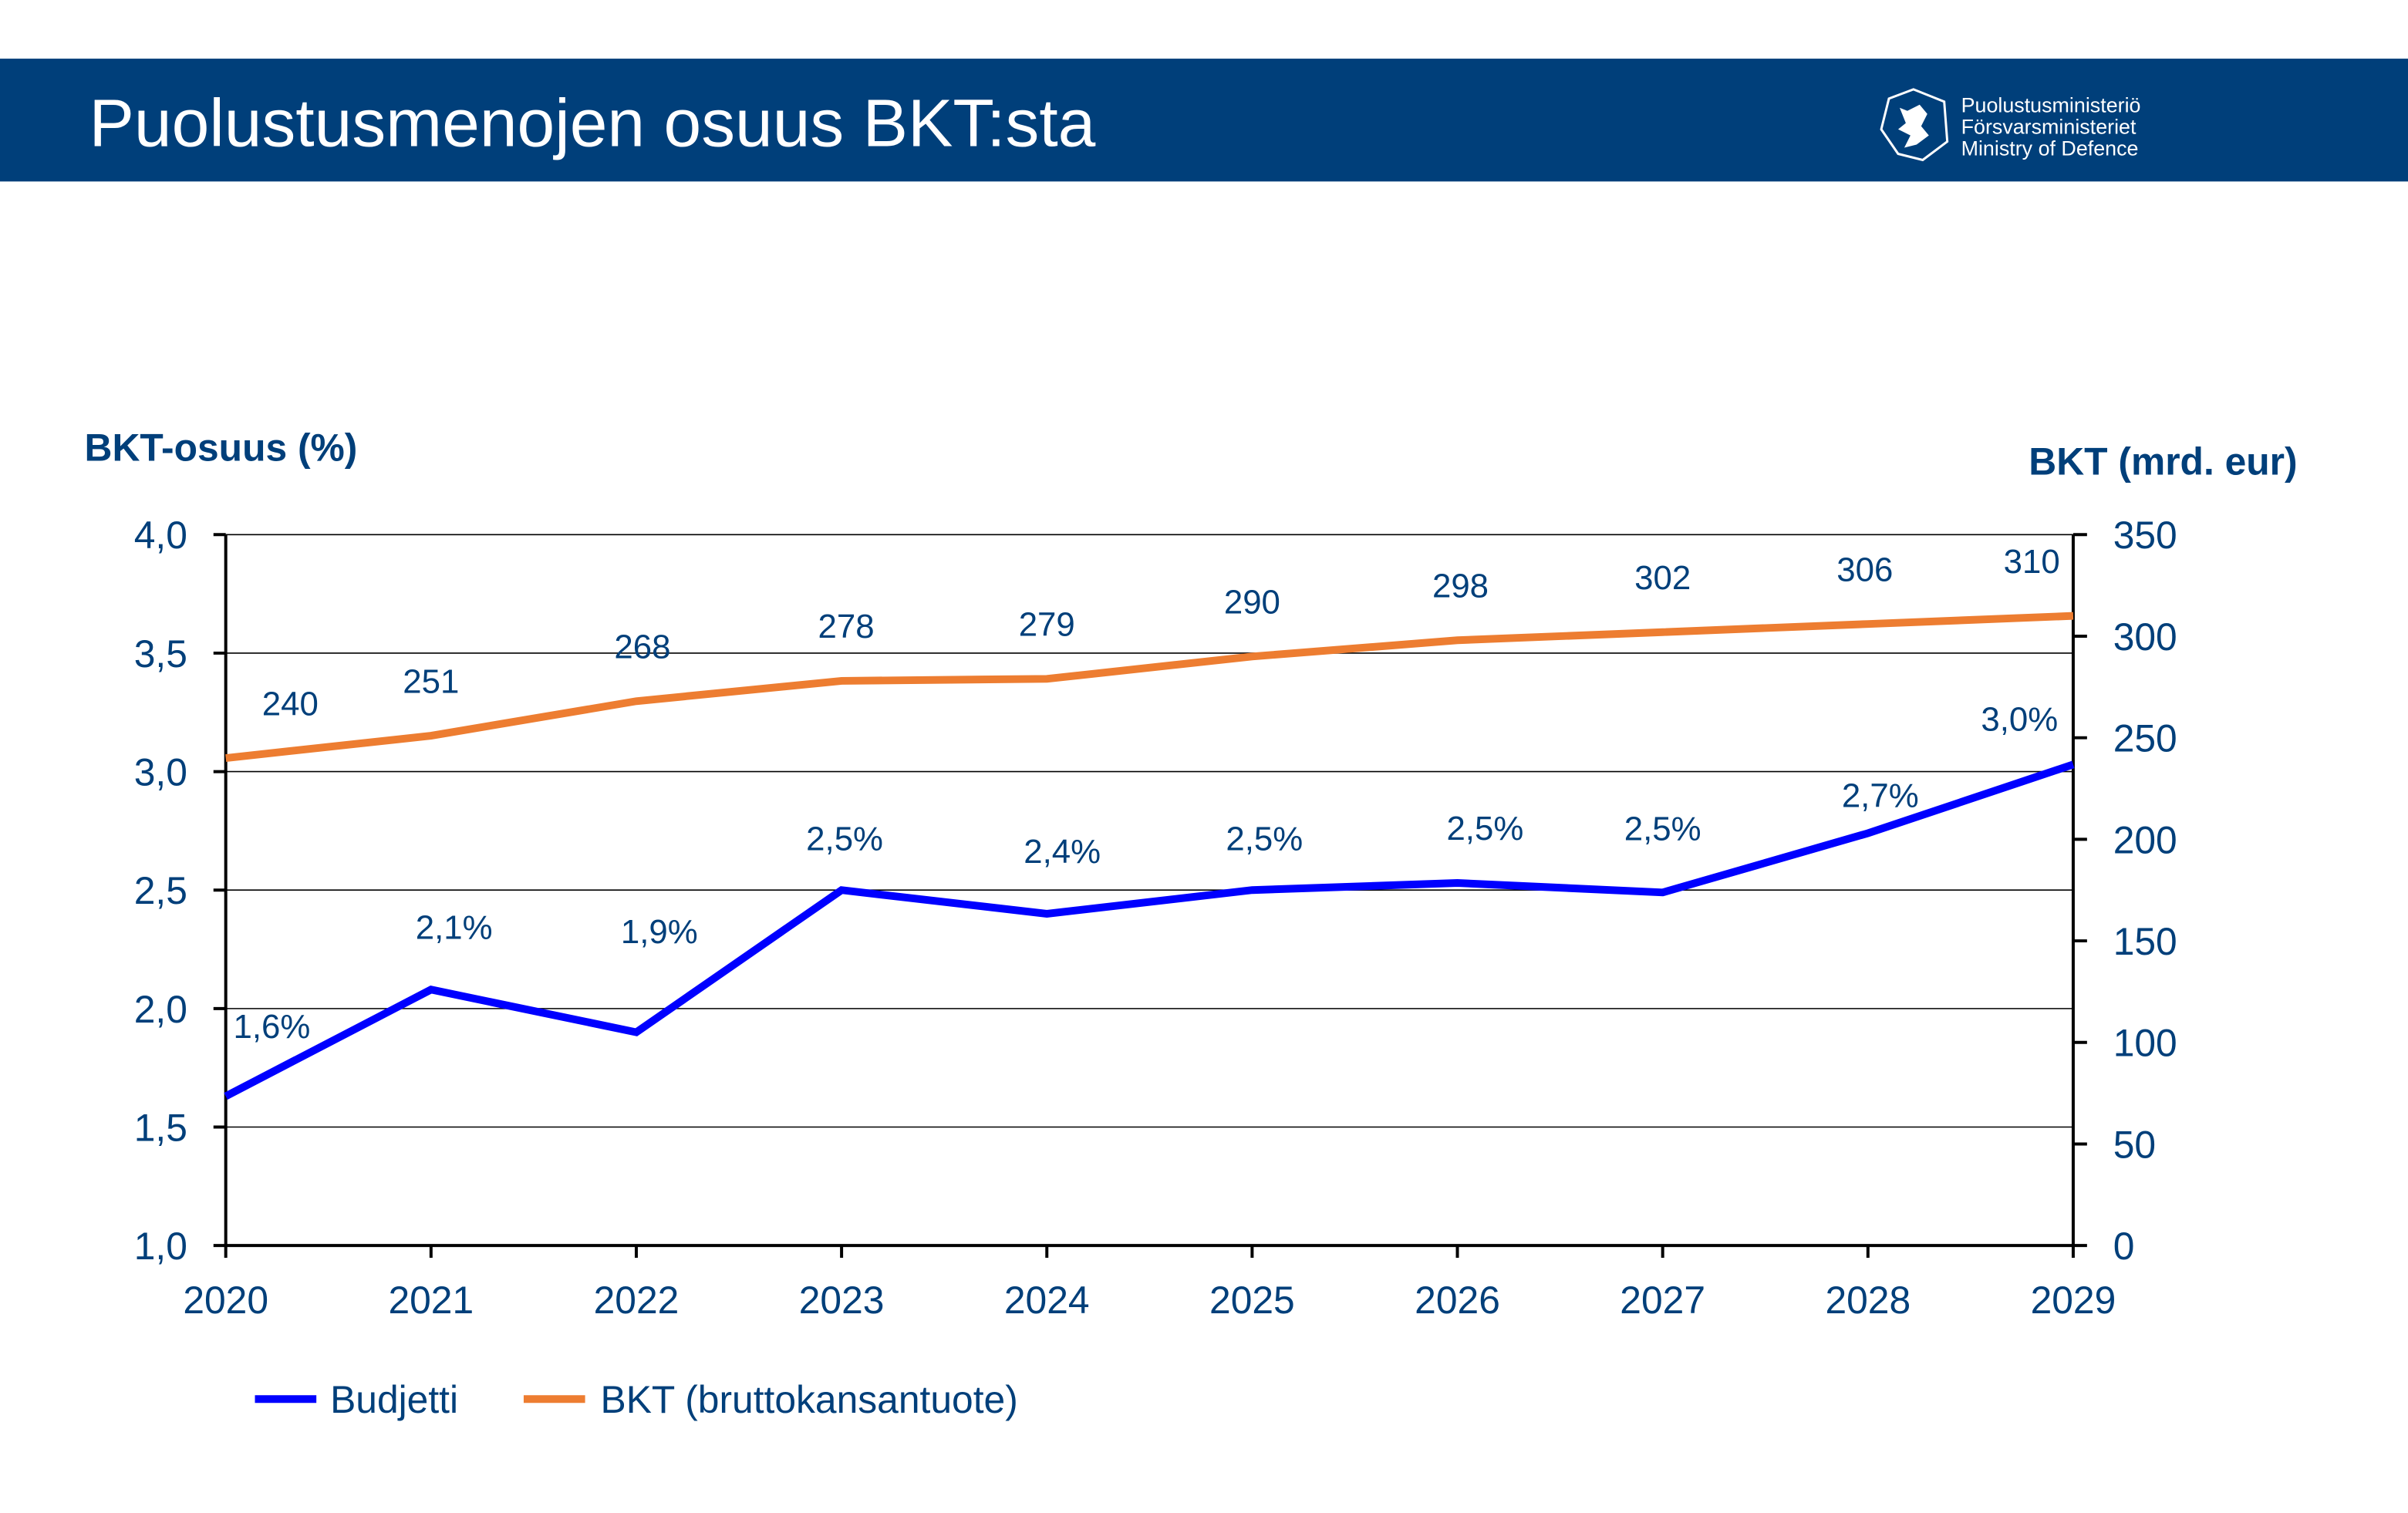  I want to click on data-label: 279, so click(1047, 625).